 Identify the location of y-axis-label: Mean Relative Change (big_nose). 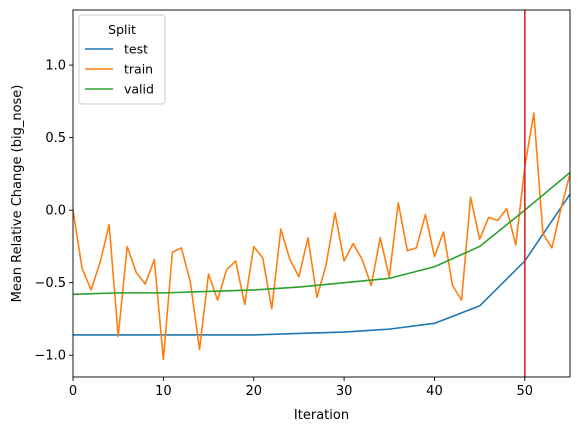
(17, 194).